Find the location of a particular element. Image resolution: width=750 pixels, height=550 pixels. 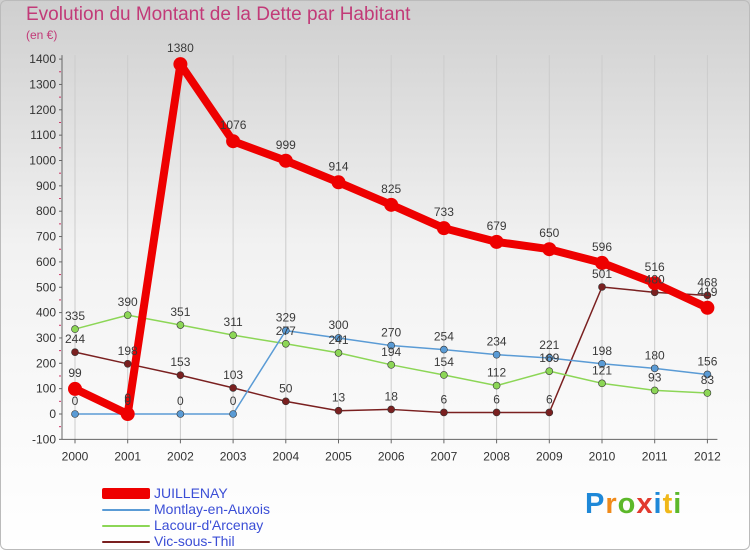

data-label: 241 is located at coordinates (338, 340).